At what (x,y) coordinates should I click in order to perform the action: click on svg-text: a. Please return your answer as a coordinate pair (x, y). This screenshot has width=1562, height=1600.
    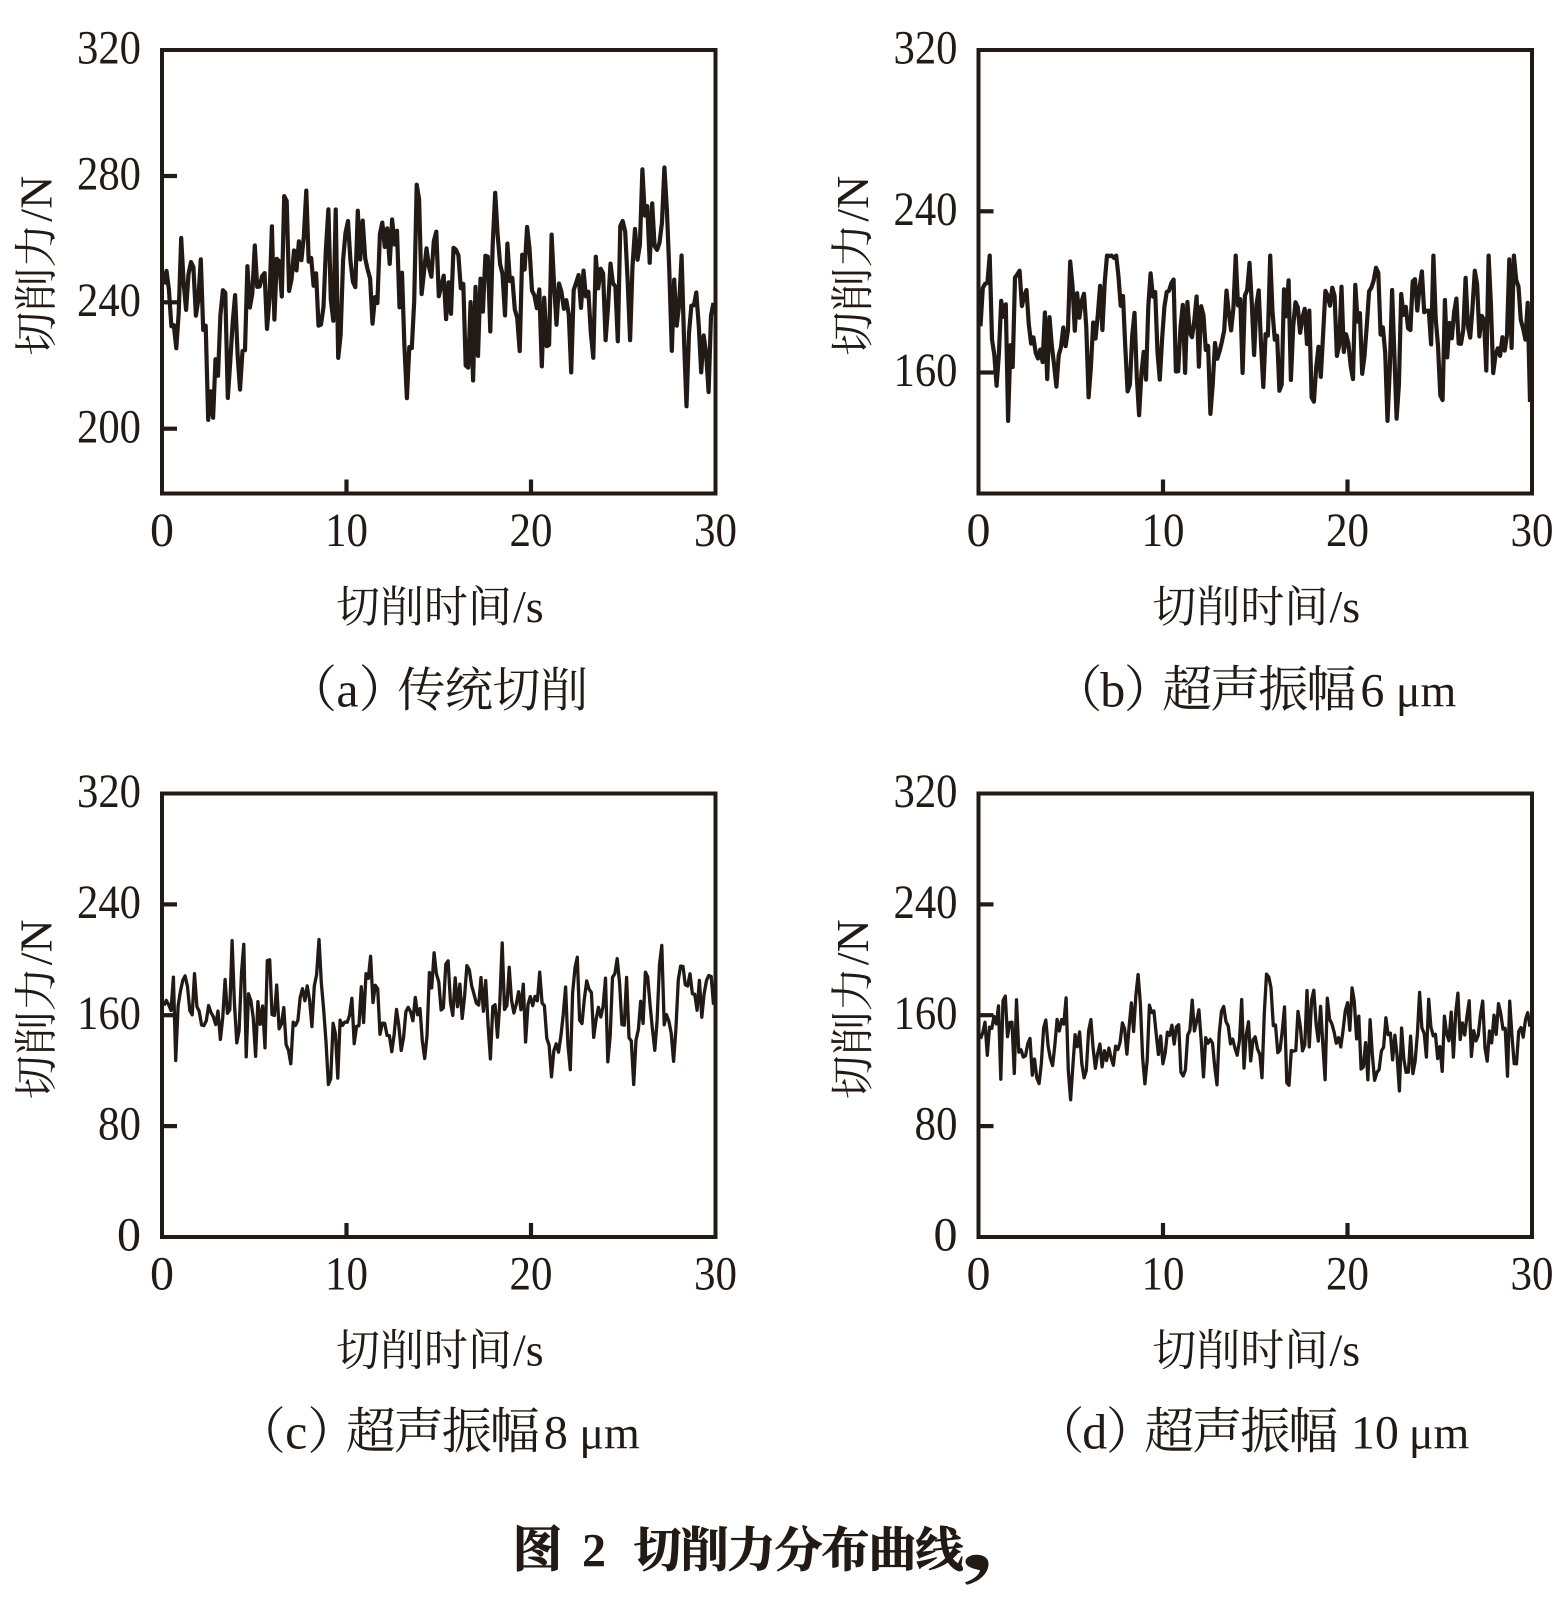
    Looking at the image, I should click on (347, 690).